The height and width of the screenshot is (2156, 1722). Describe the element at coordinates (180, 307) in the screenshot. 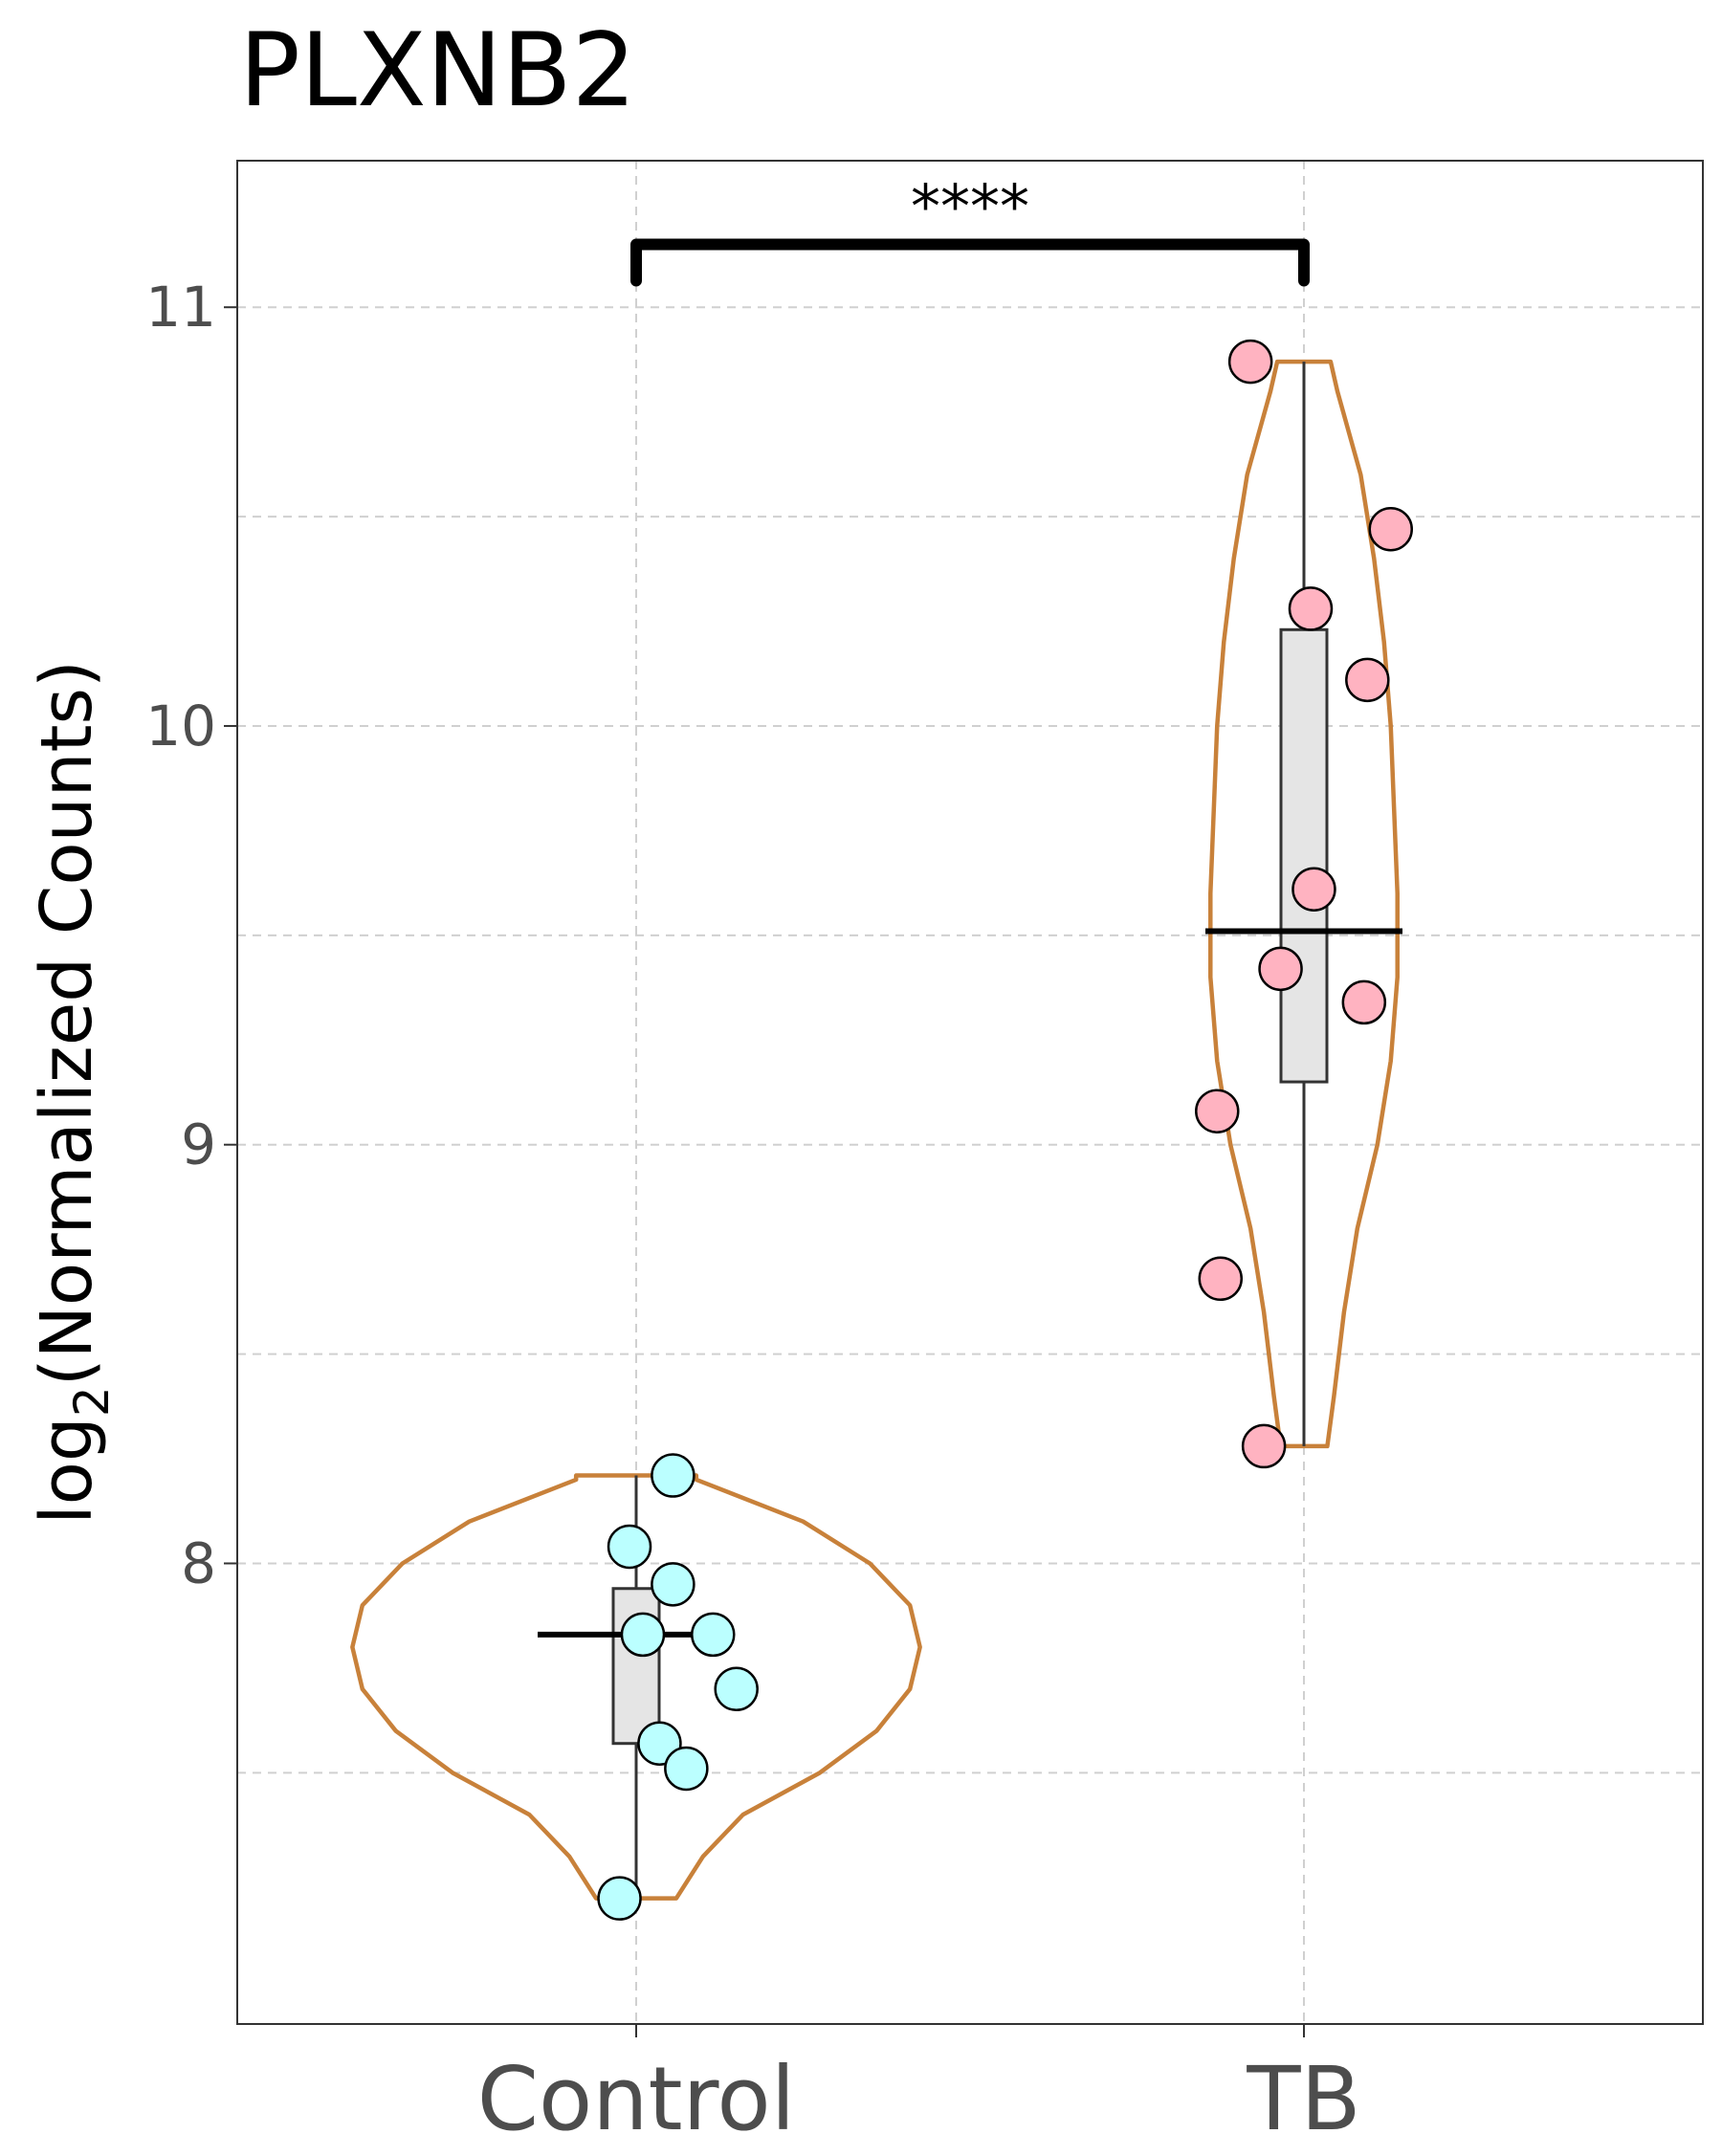

I see `y-tick-label: 11` at that location.